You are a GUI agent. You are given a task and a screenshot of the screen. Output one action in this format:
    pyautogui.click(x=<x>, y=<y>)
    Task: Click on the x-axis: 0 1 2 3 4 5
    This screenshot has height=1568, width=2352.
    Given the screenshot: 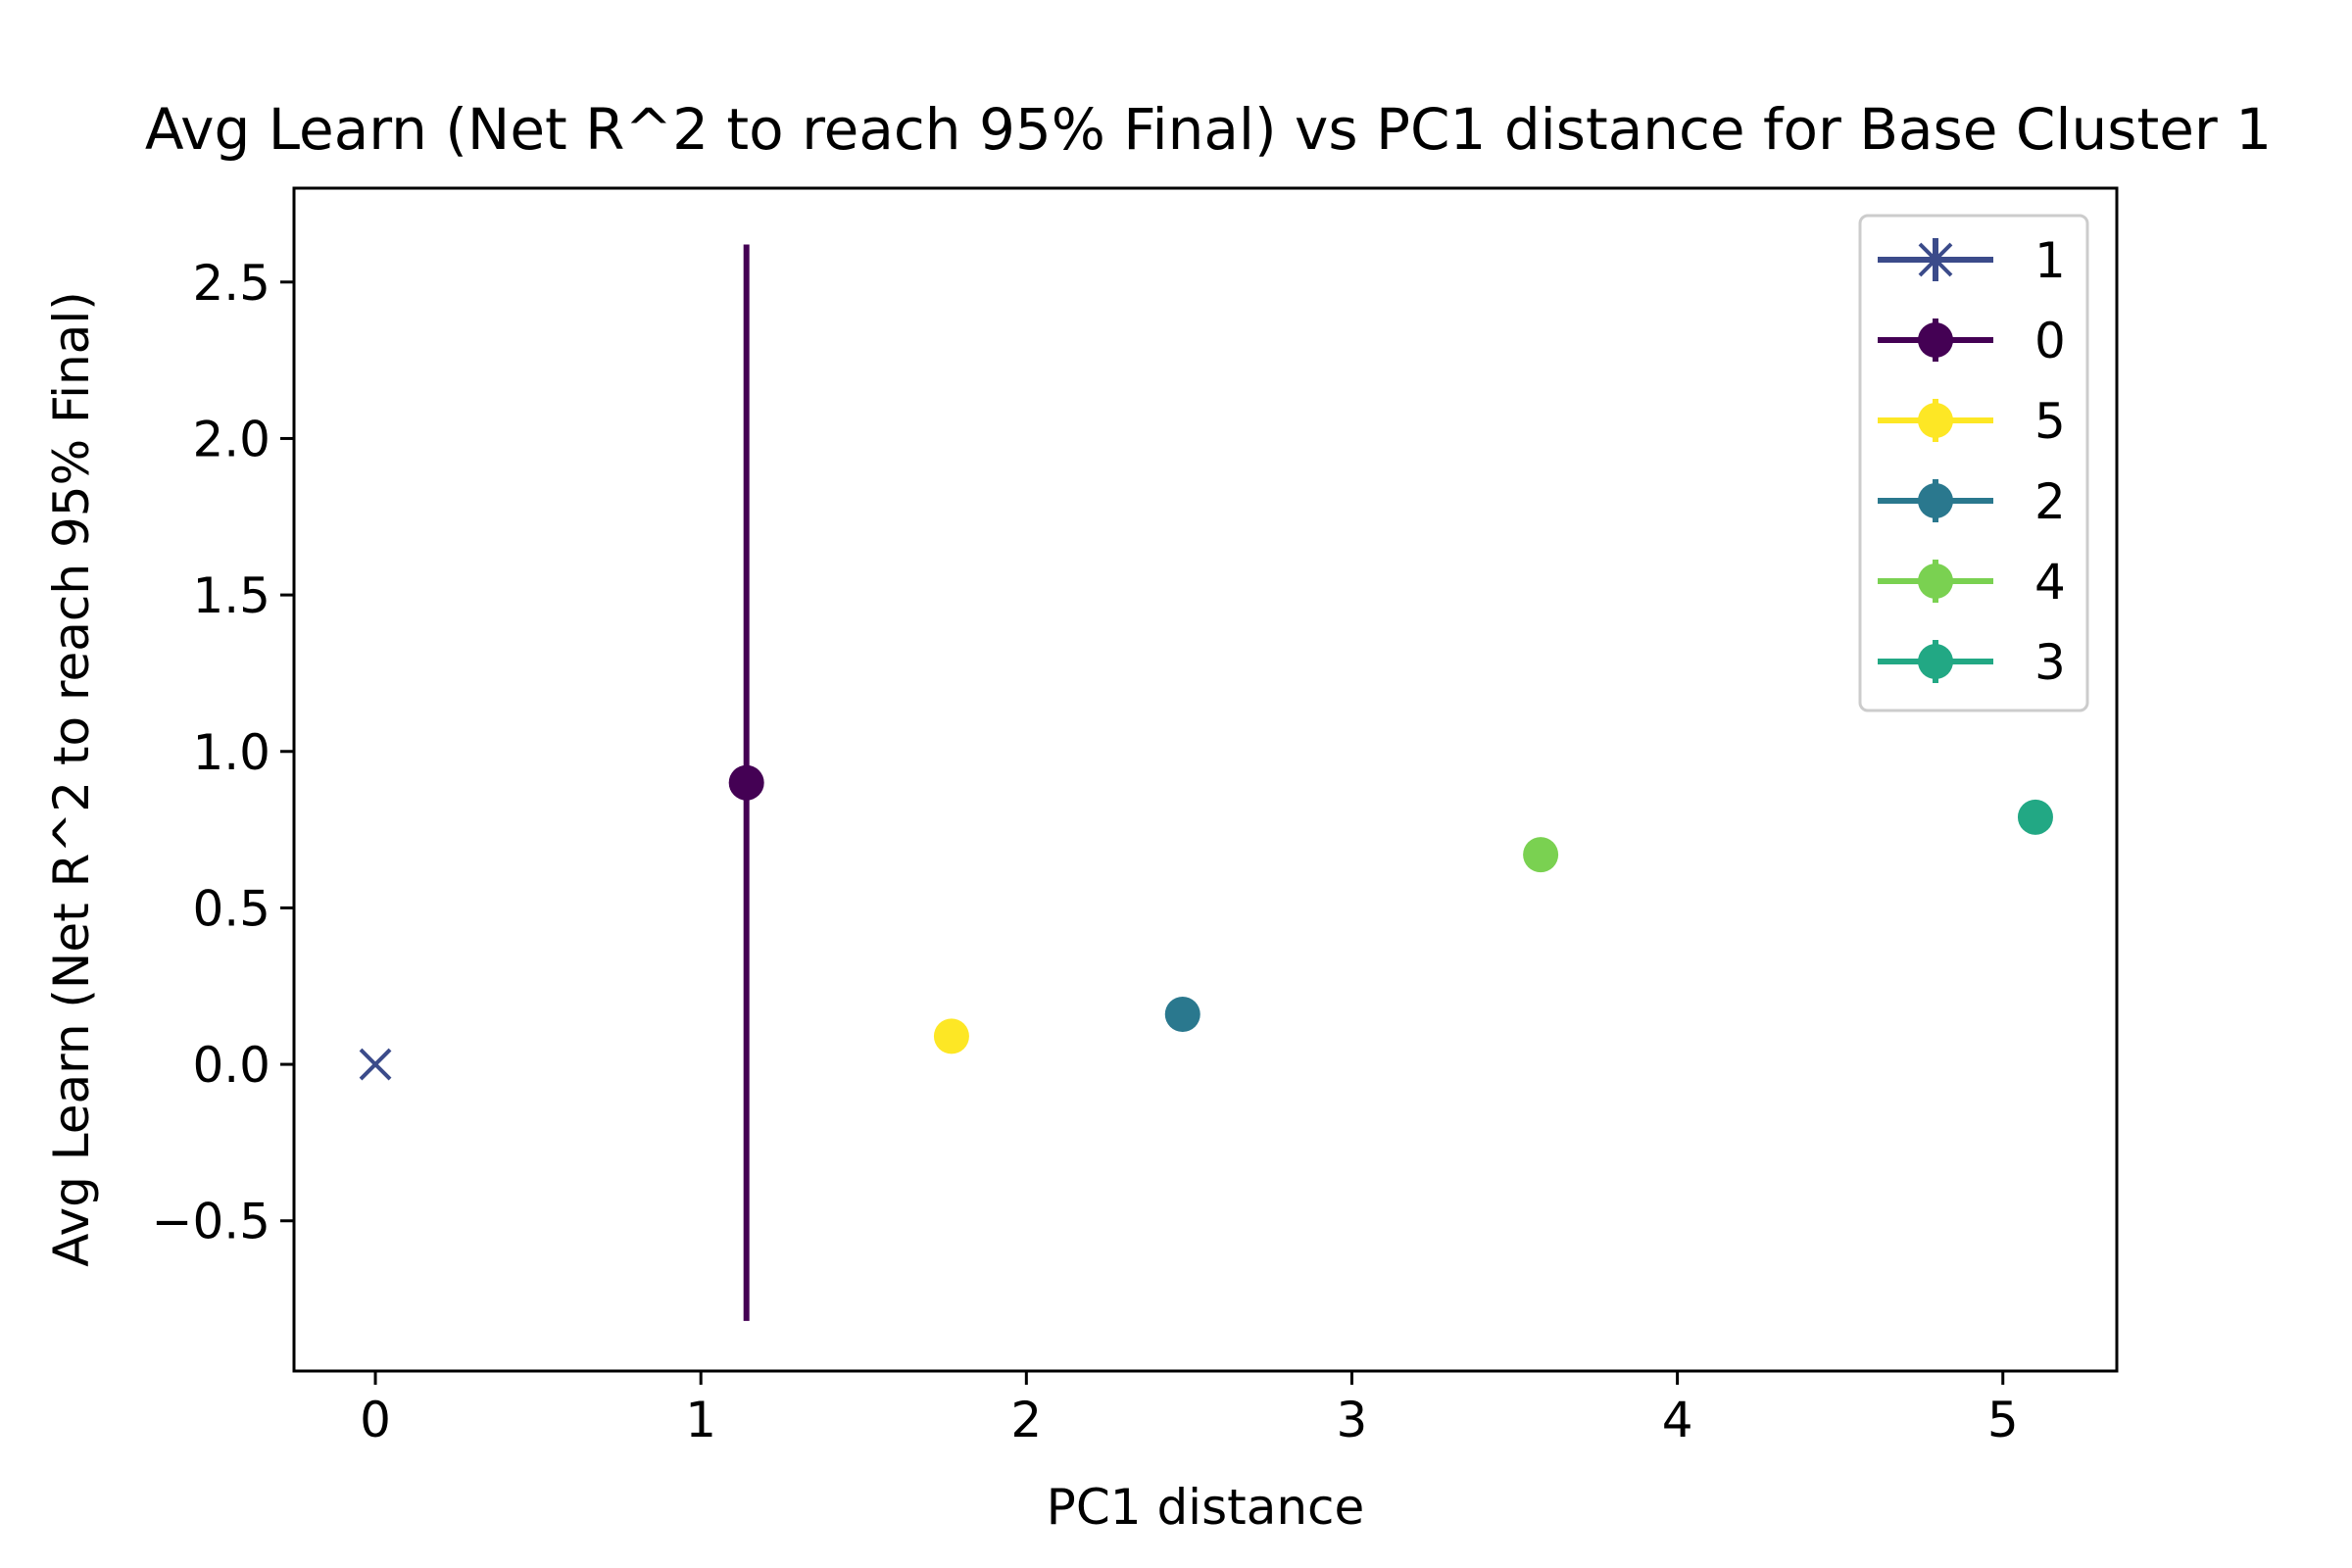 What is the action you would take?
    pyautogui.click(x=1189, y=1409)
    